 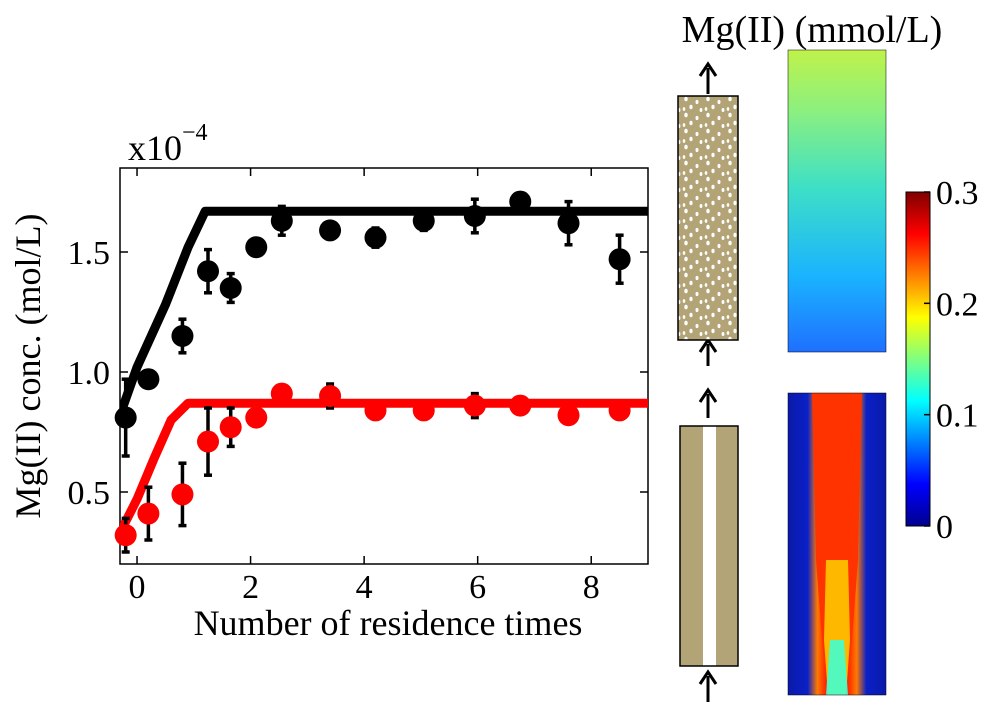 I want to click on colorbar-tick-label: 0.1, so click(x=957, y=416).